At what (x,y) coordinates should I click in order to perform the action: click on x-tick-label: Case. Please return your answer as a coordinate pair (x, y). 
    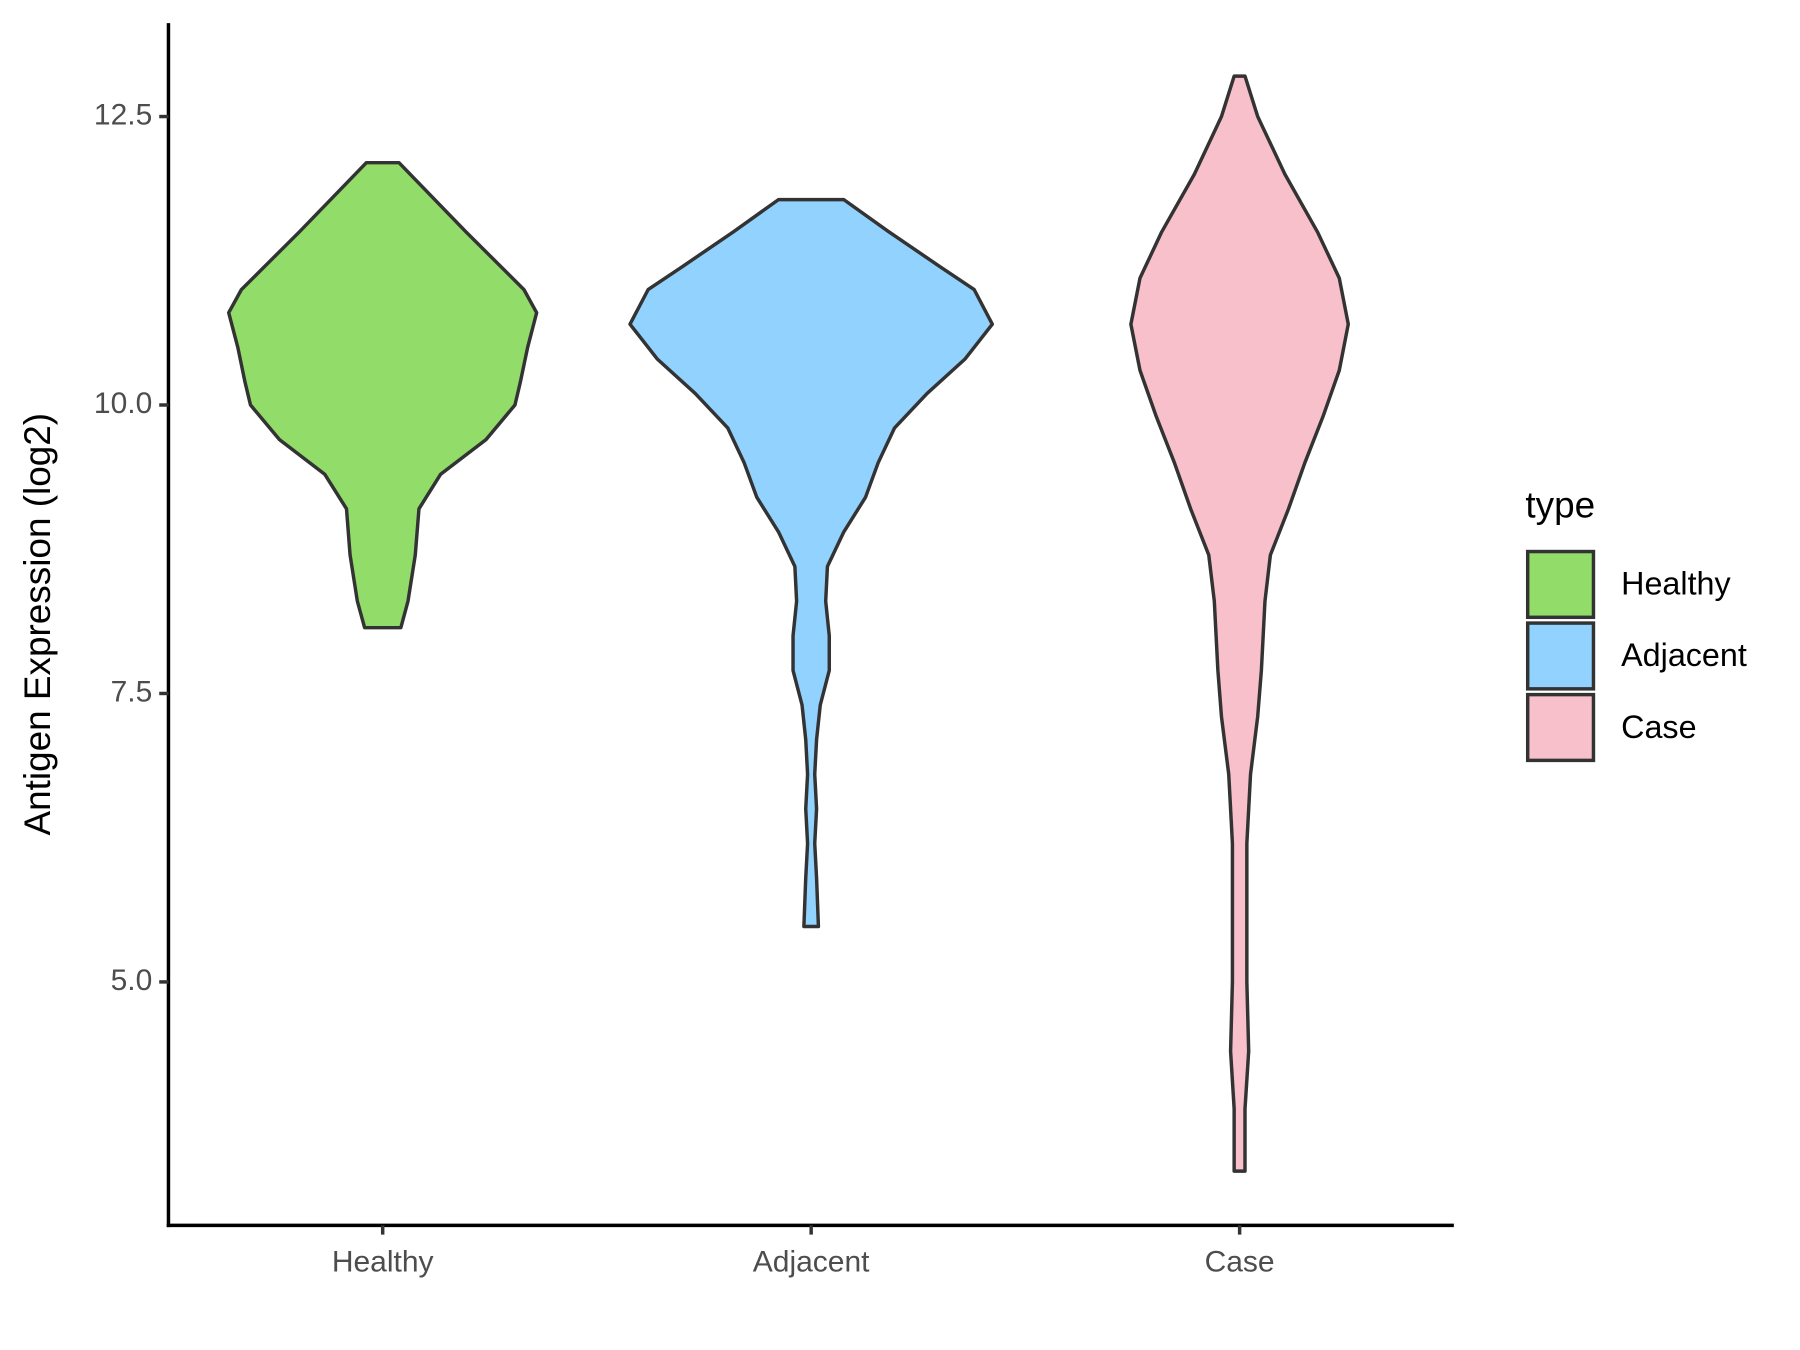
    Looking at the image, I should click on (1240, 1261).